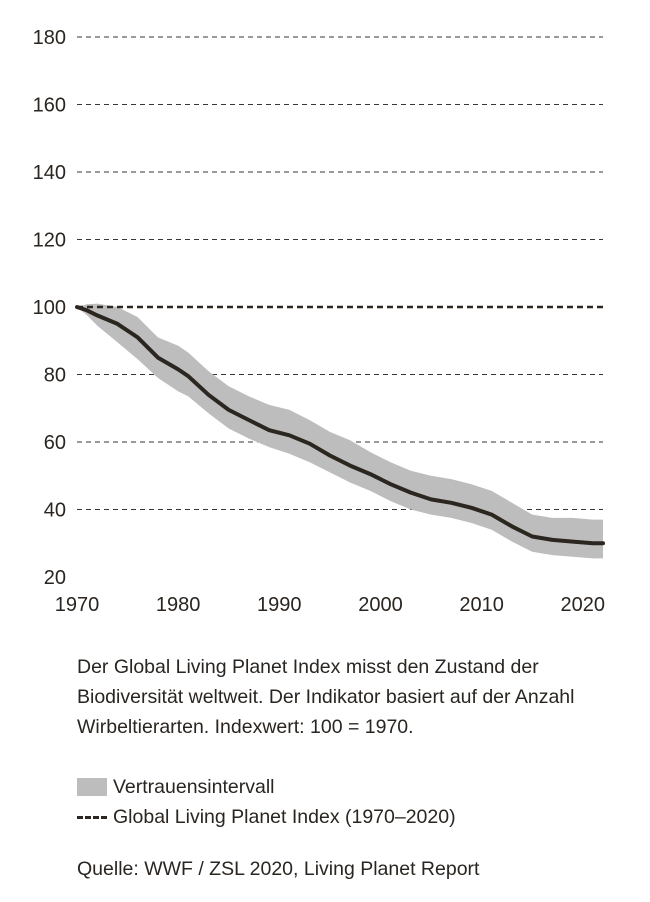 Image resolution: width=650 pixels, height=902 pixels. I want to click on x-tick-label: 2000, so click(380, 605).